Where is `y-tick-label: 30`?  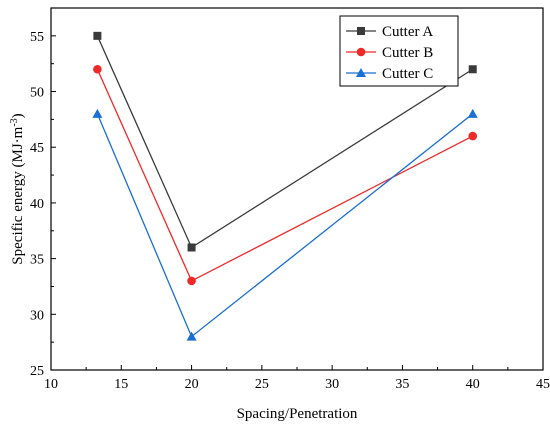 y-tick-label: 30 is located at coordinates (37, 315).